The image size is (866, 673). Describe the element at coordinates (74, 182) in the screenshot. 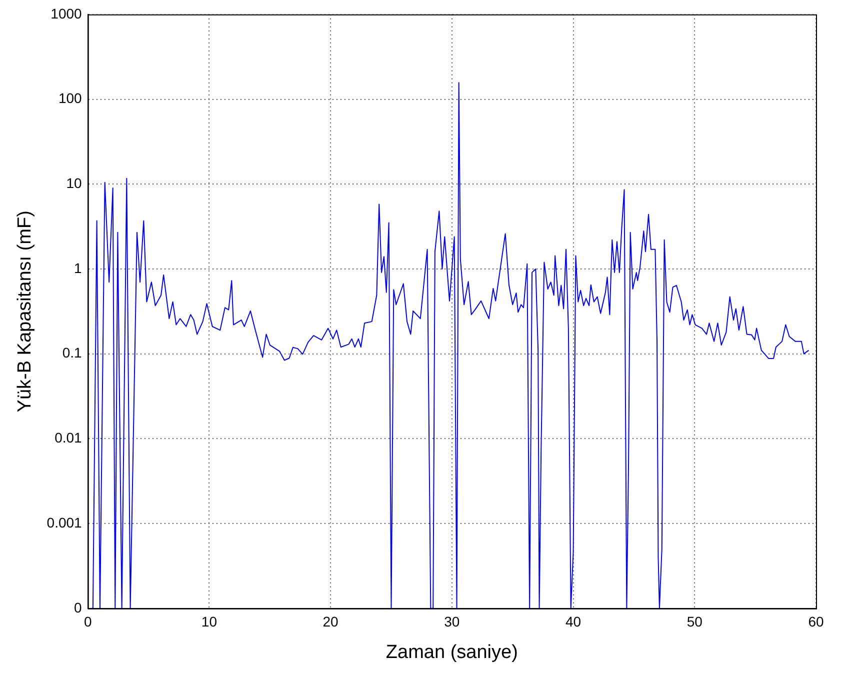

I see `y-tick-label: 10` at that location.